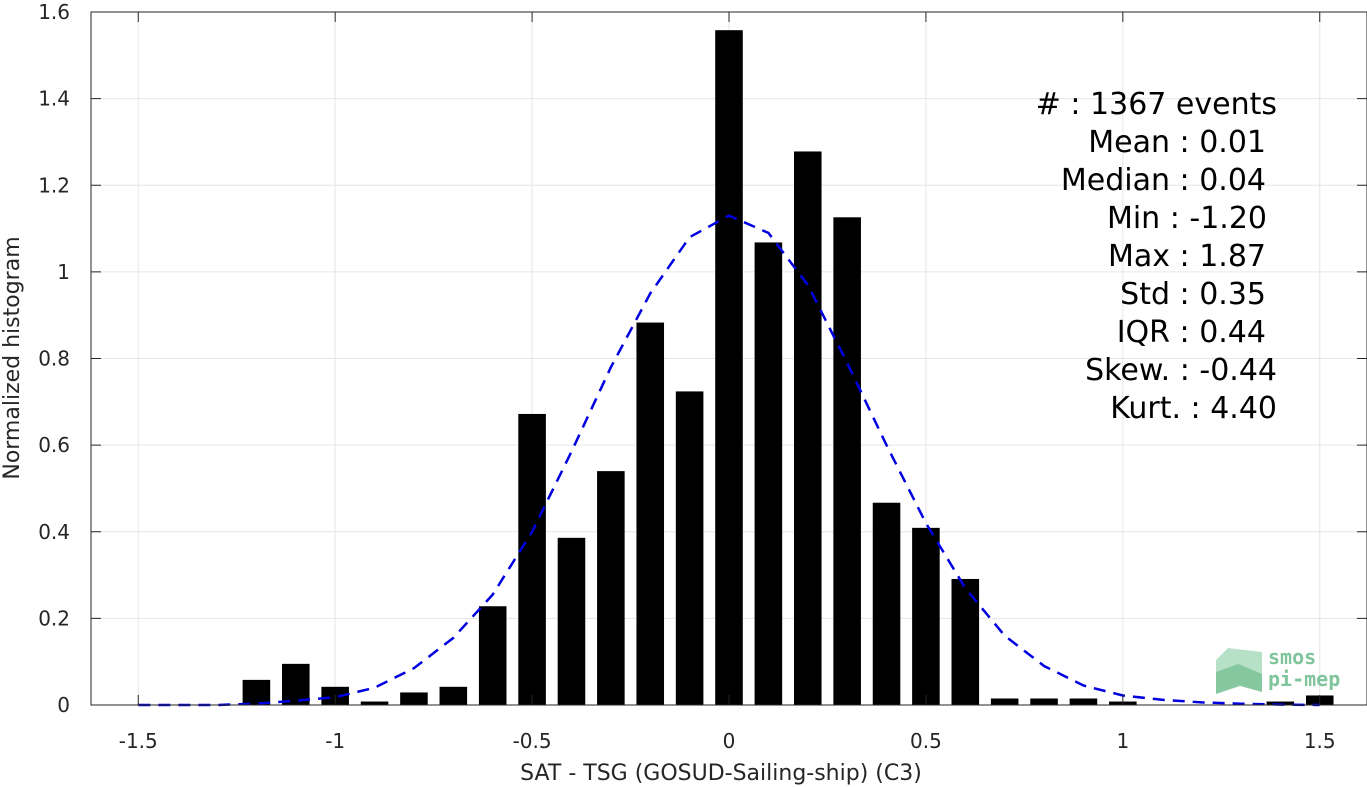 The image size is (1367, 787). What do you see at coordinates (54, 445) in the screenshot?
I see `y-tick-label: 0.6` at bounding box center [54, 445].